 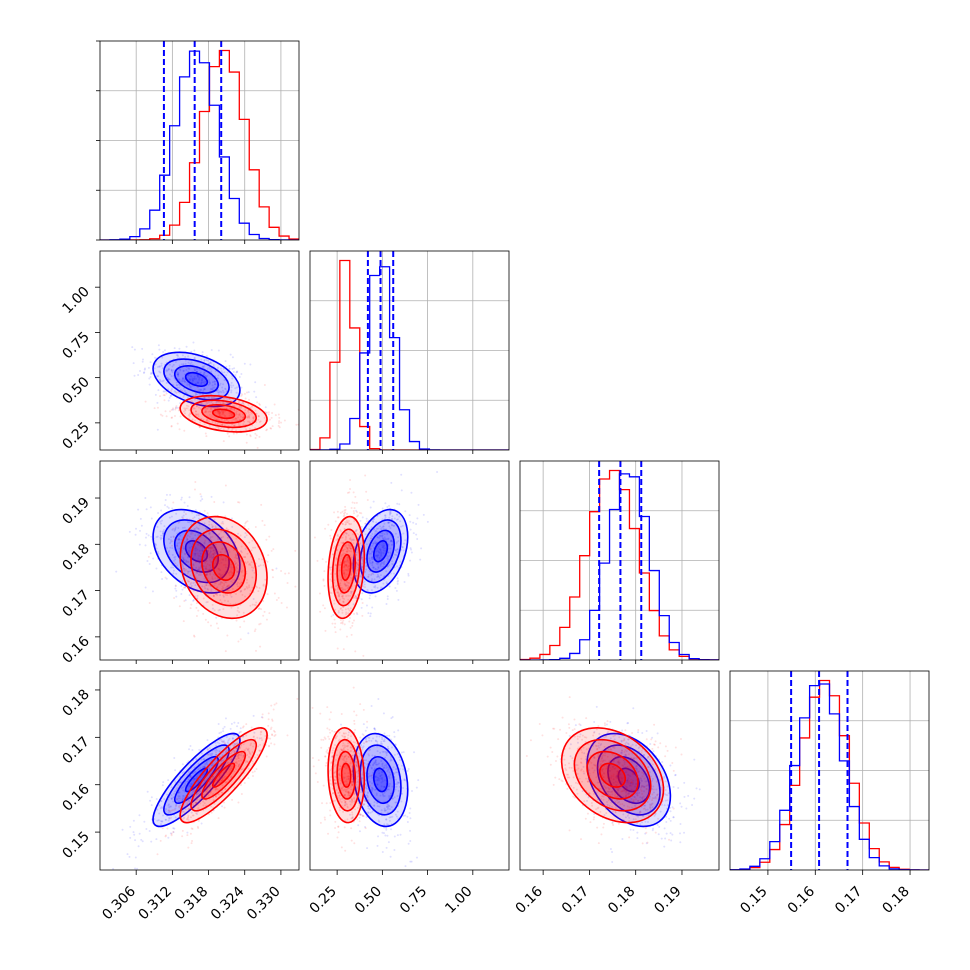 What do you see at coordinates (368, 900) in the screenshot?
I see `x-tick-label: 0.50` at bounding box center [368, 900].